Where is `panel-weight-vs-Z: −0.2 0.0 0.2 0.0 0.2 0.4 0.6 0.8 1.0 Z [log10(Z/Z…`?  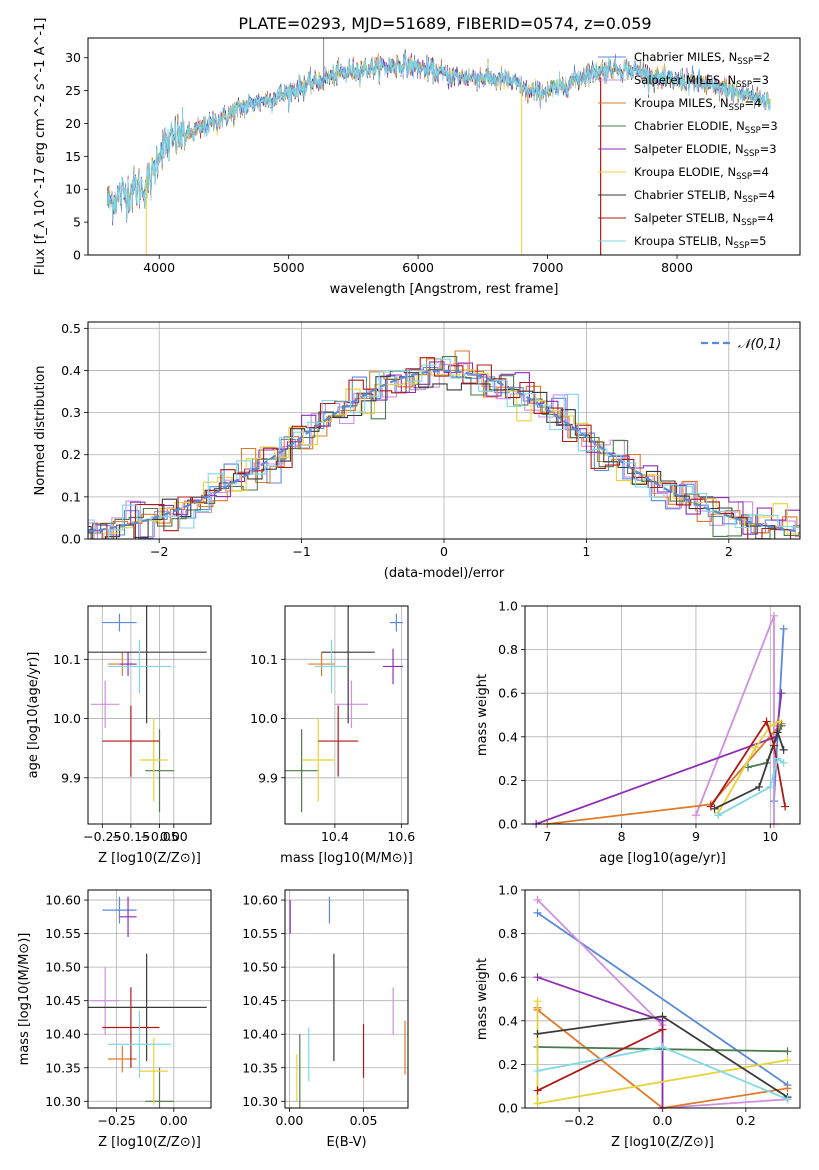
panel-weight-vs-Z: −0.2 0.0 0.2 0.0 0.2 0.4 0.6 0.8 1.0 Z [log10(Z/Z… is located at coordinates (638, 1016).